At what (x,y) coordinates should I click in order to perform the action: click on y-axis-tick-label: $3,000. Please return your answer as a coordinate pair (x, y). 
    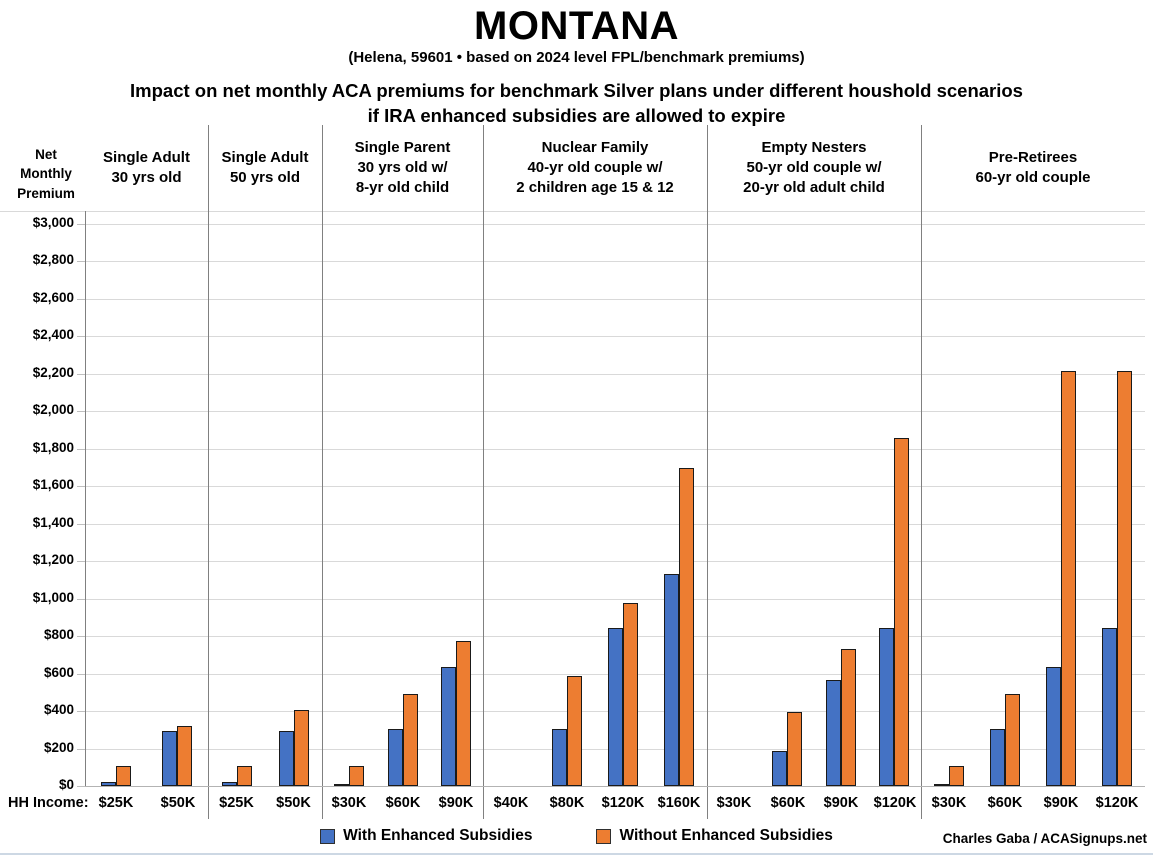
    Looking at the image, I should click on (53, 222).